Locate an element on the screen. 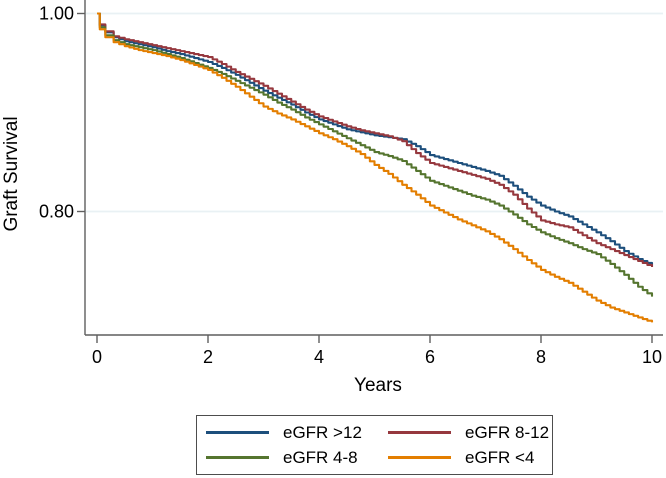 This screenshot has width=666, height=478. y-tick-label: 1.00 is located at coordinates (56, 14).